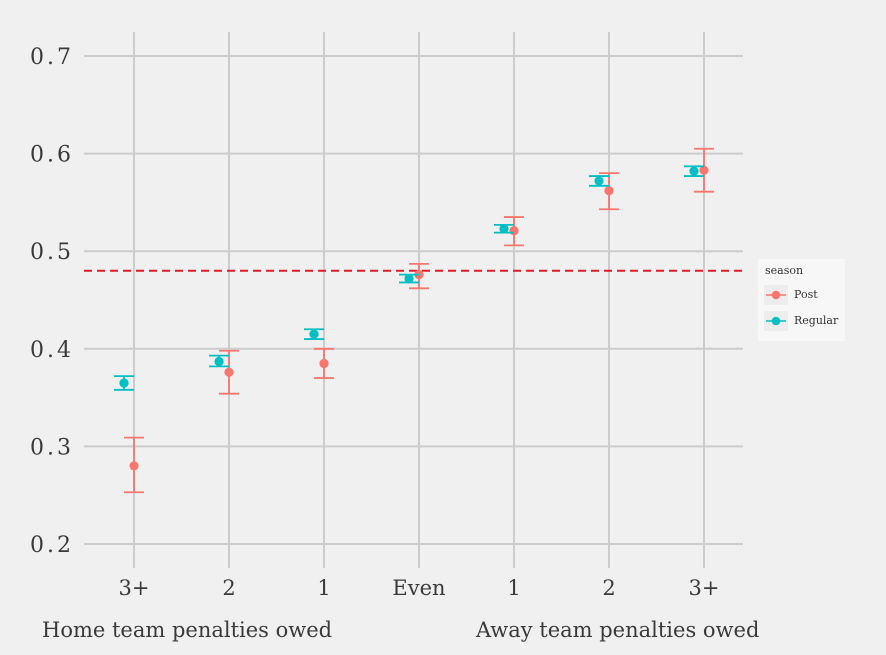  Describe the element at coordinates (784, 270) in the screenshot. I see `legend-title: season` at that location.